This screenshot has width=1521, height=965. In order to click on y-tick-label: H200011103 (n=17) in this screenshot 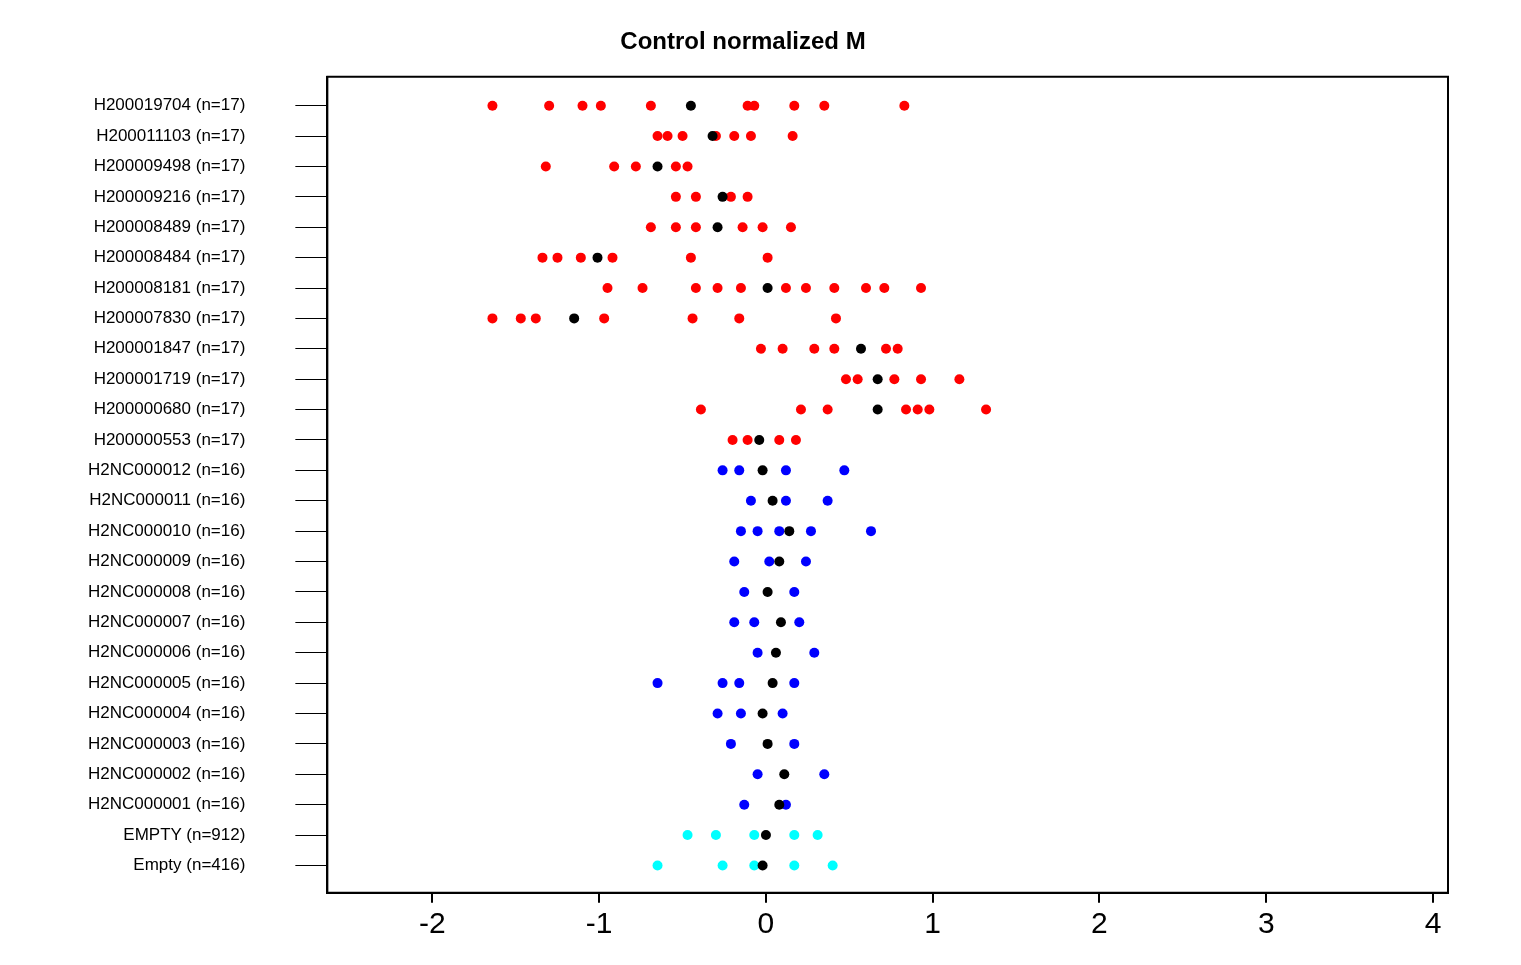, I will do `click(171, 135)`.